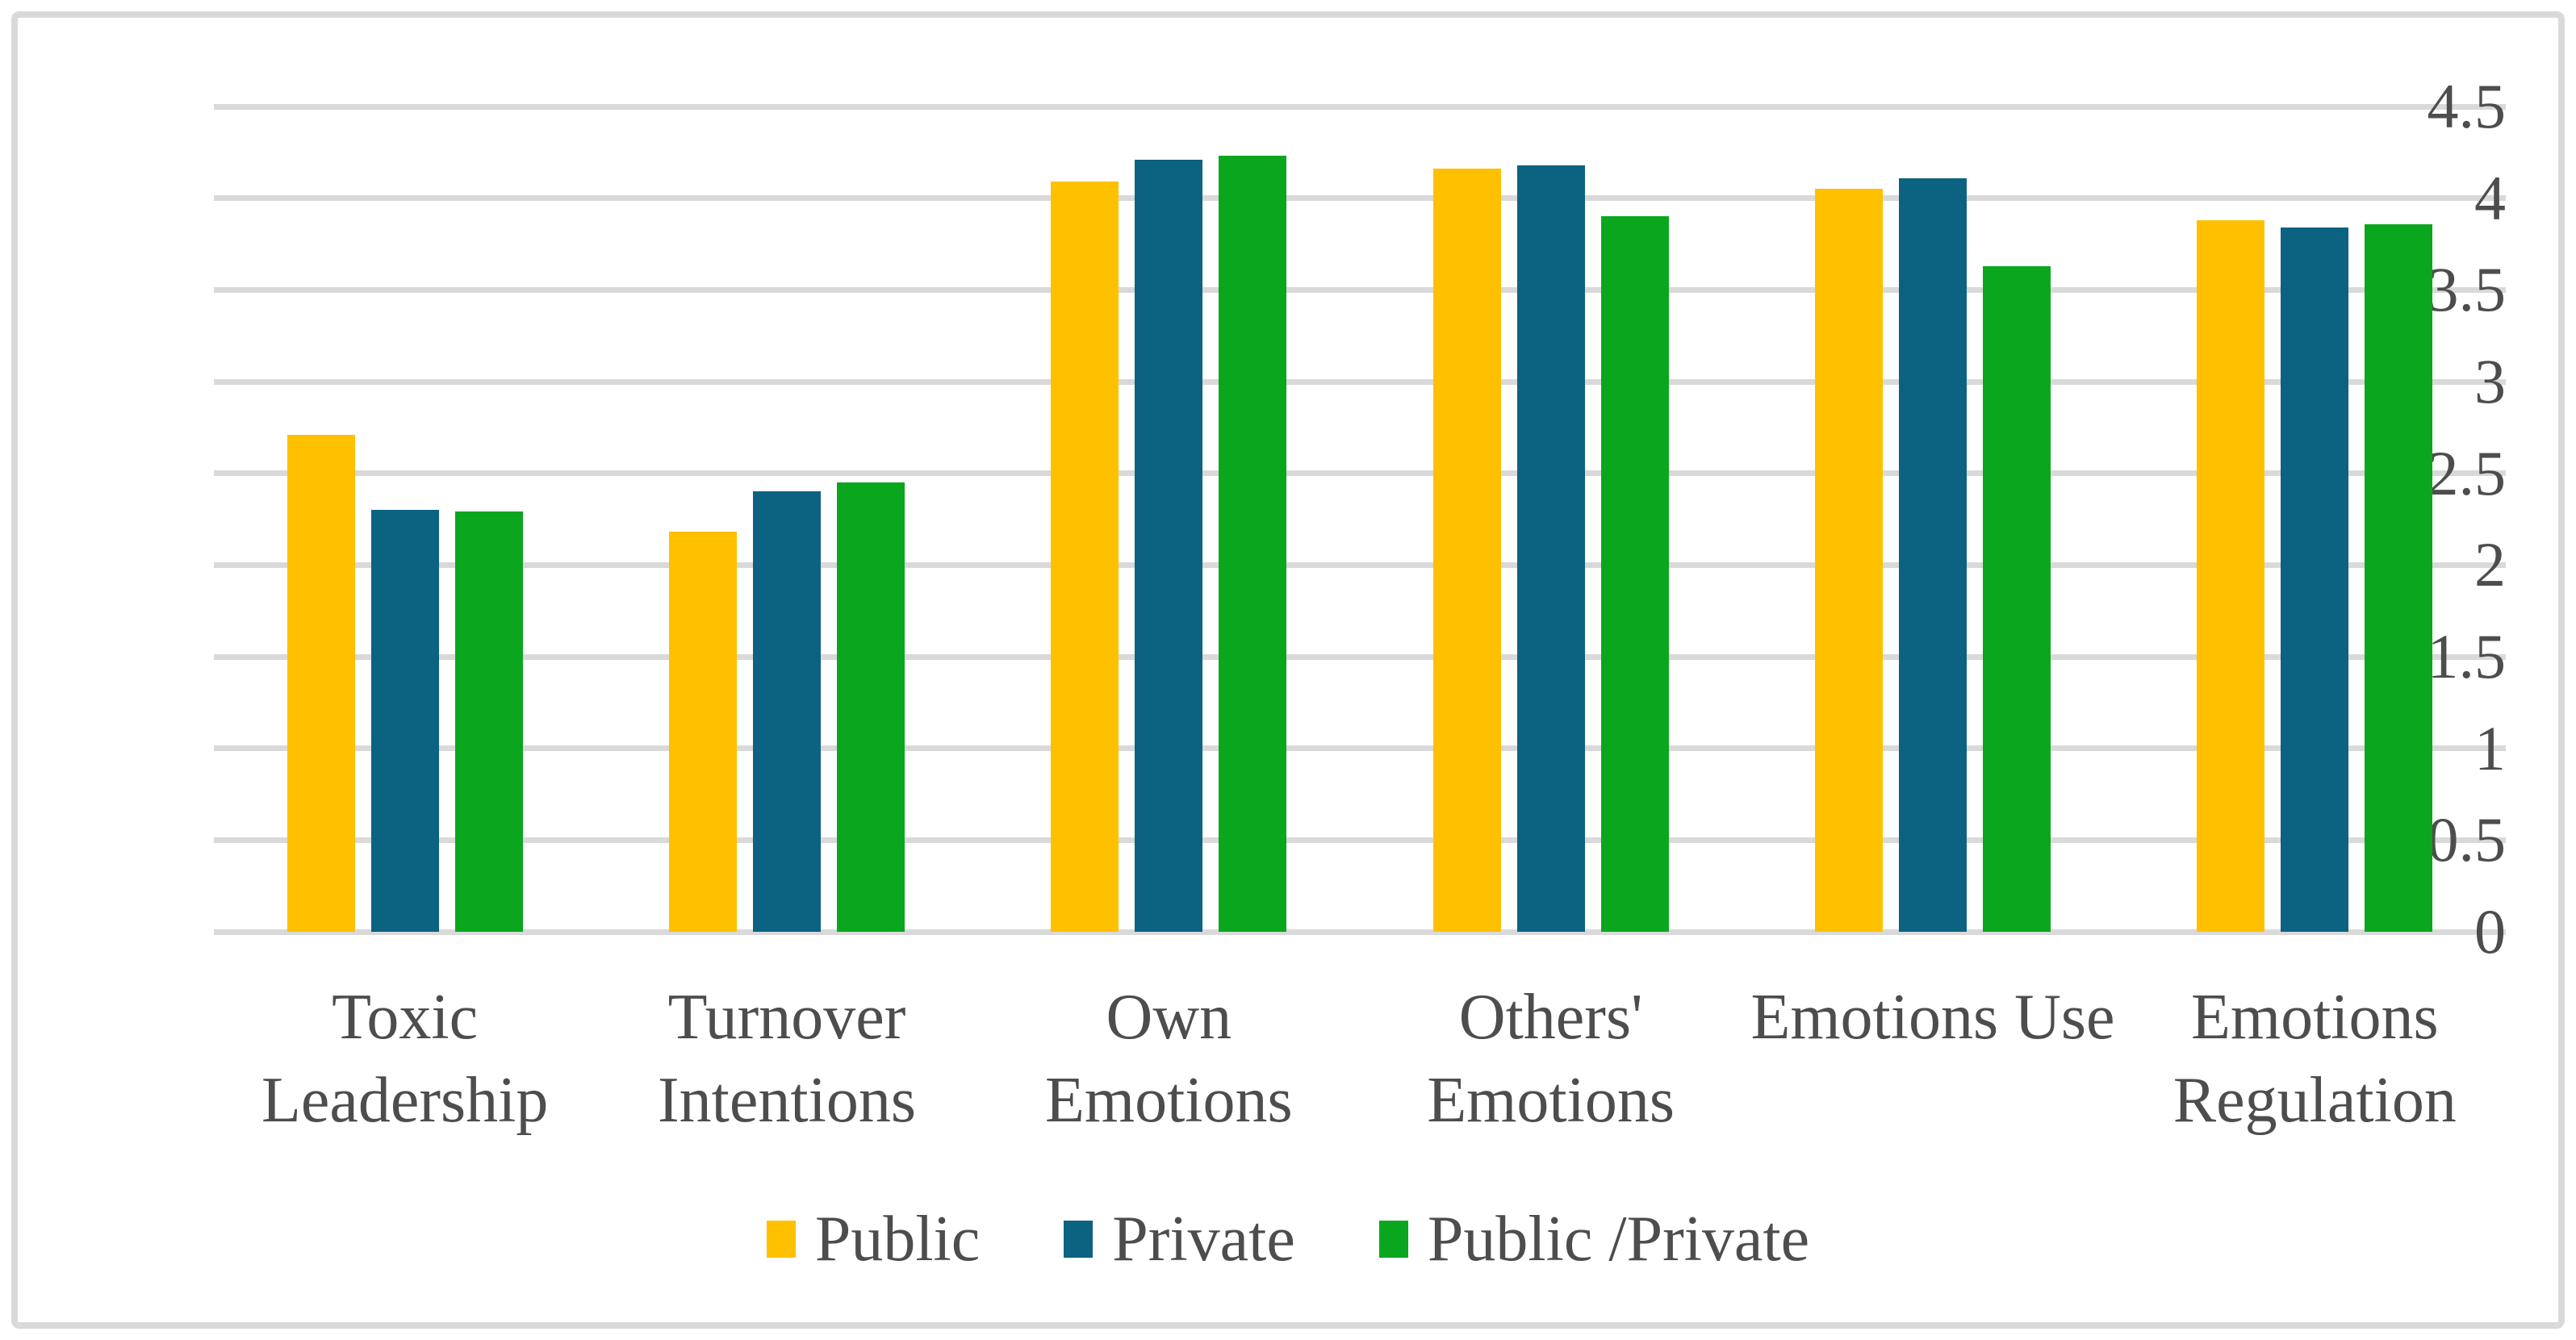 The width and height of the screenshot is (2576, 1340). I want to click on bar-public-private-emotions-regulation, so click(2399, 577).